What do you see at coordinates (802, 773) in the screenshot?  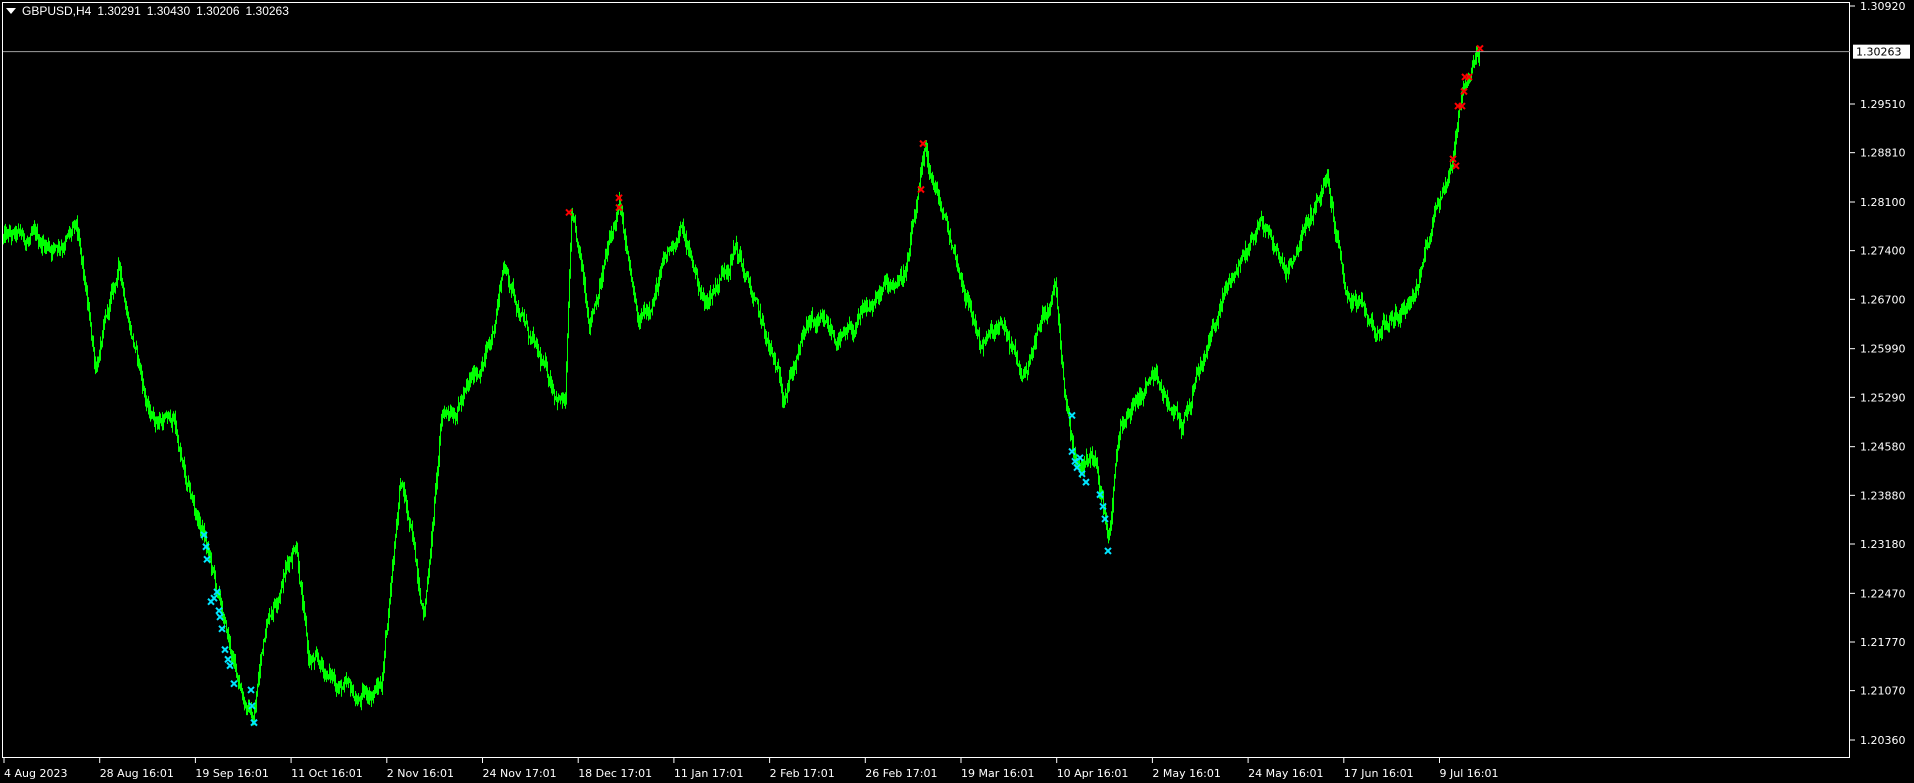 I see `x-tick-label: 2 Feb 17:01` at bounding box center [802, 773].